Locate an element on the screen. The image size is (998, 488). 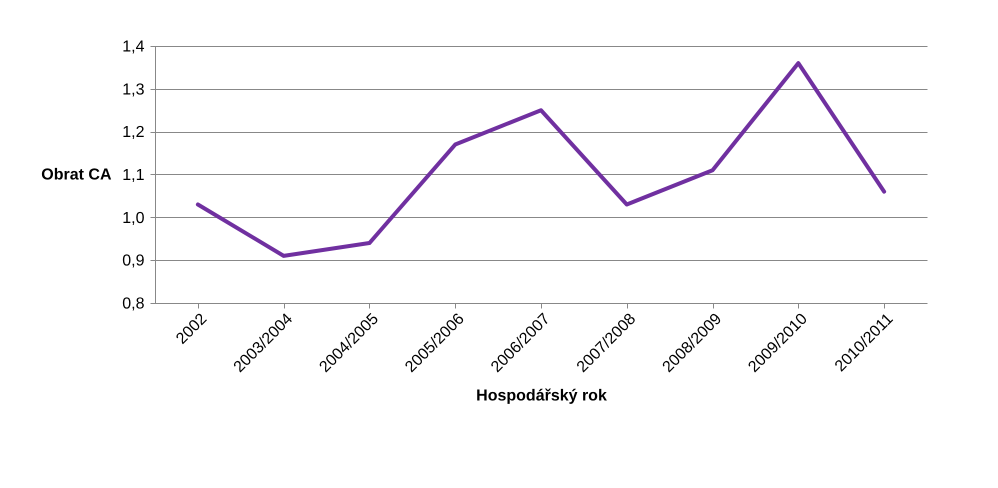
y-tick-label: 0,9 is located at coordinates (133, 261).